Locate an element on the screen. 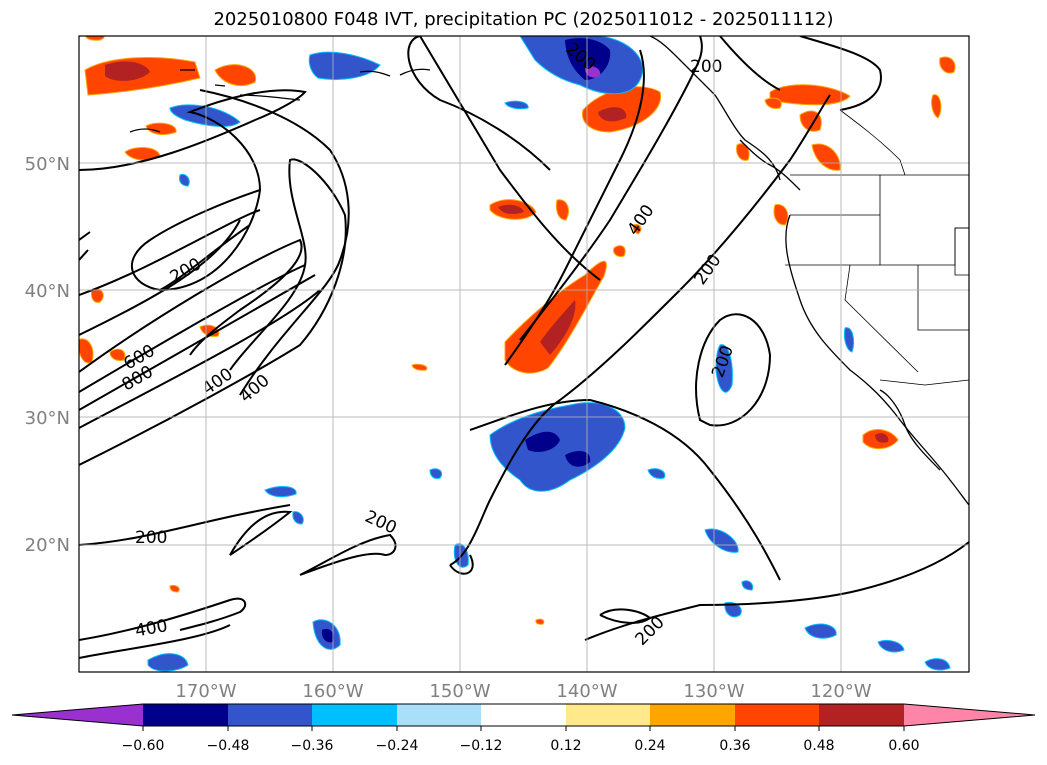 Image resolution: width=1047 pixels, height=765 pixels. colorbar-tick-label: −0.12 is located at coordinates (481, 746).